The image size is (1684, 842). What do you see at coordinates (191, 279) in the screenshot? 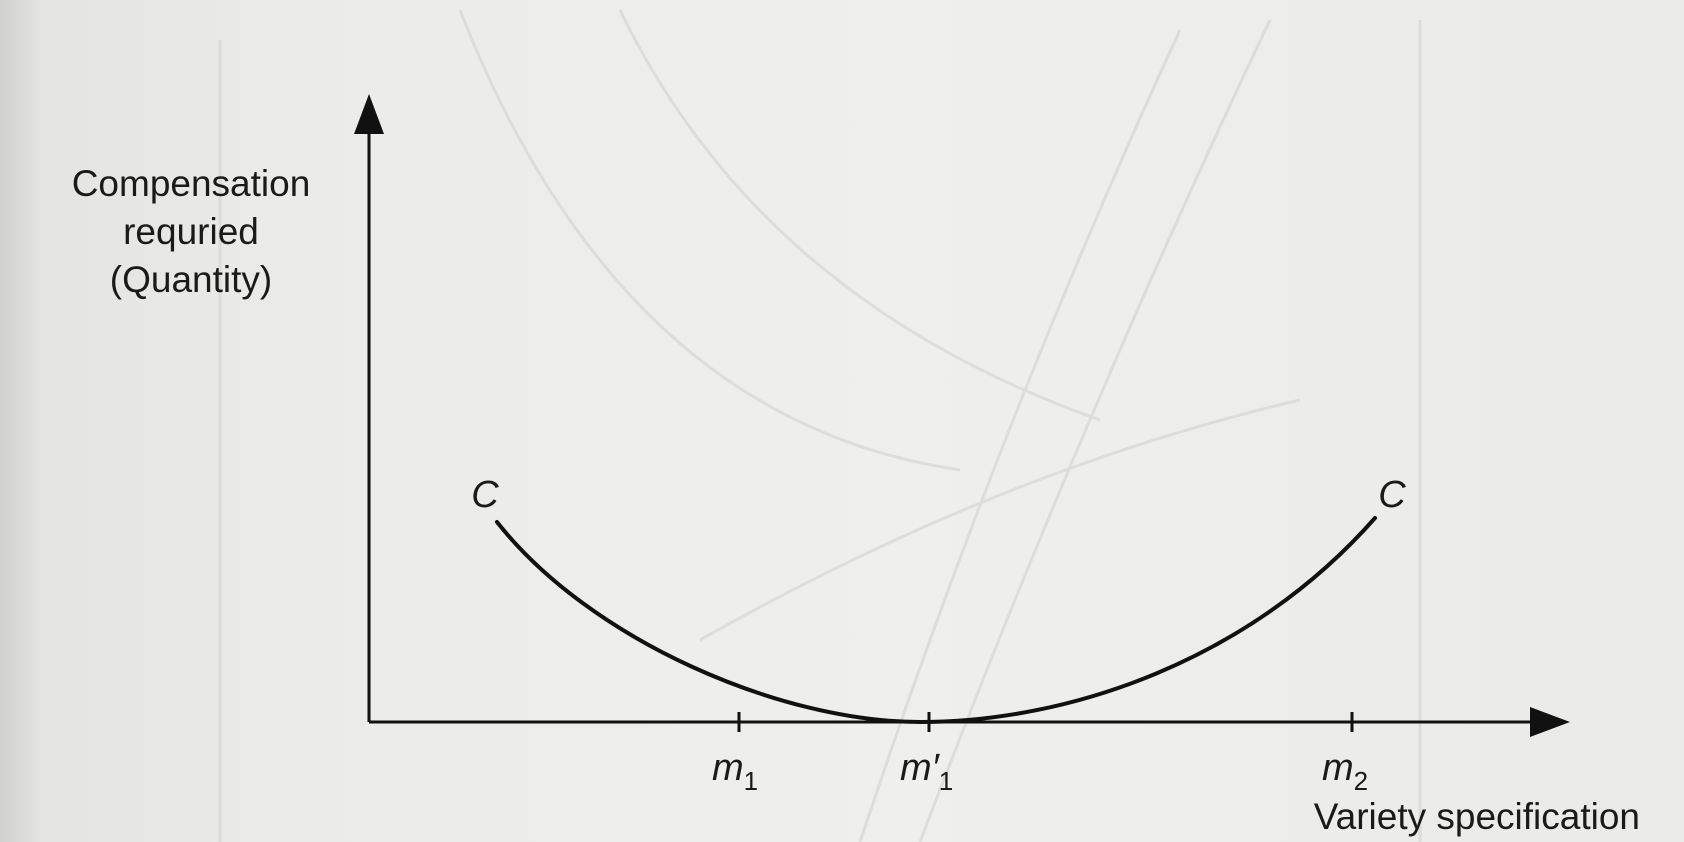
I see `y-axis-title-line-3: (Quantity)` at bounding box center [191, 279].